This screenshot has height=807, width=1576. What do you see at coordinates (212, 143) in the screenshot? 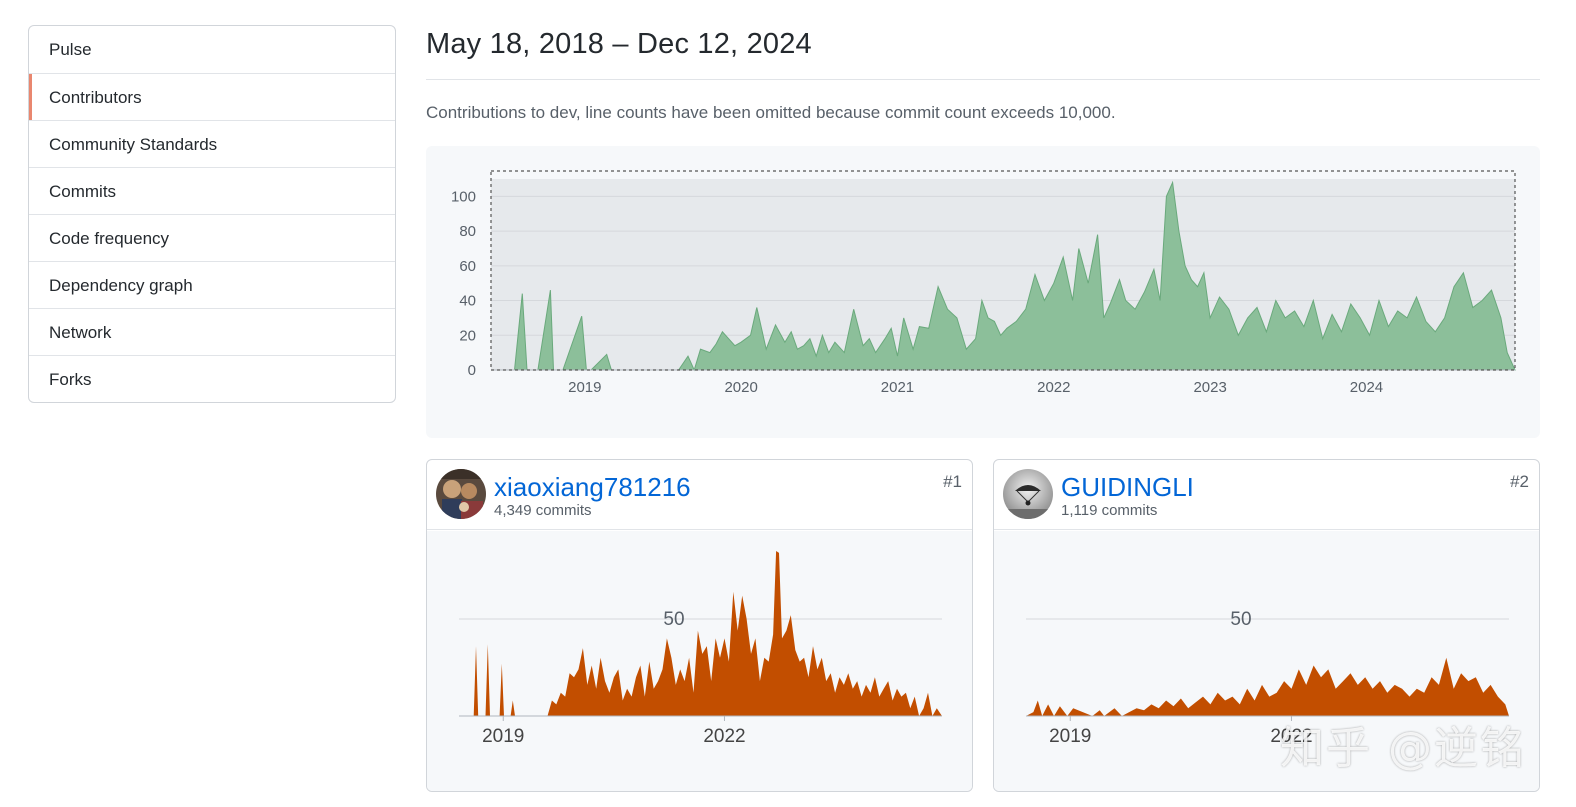
I see `sidebar-item-community-standards: Community Standards` at bounding box center [212, 143].